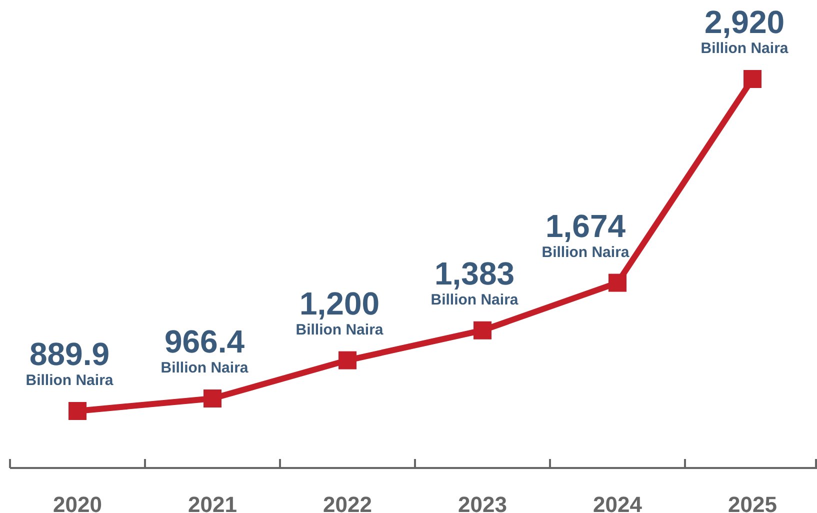 The width and height of the screenshot is (817, 513). I want to click on x-tick-label: 2020, so click(77, 502).